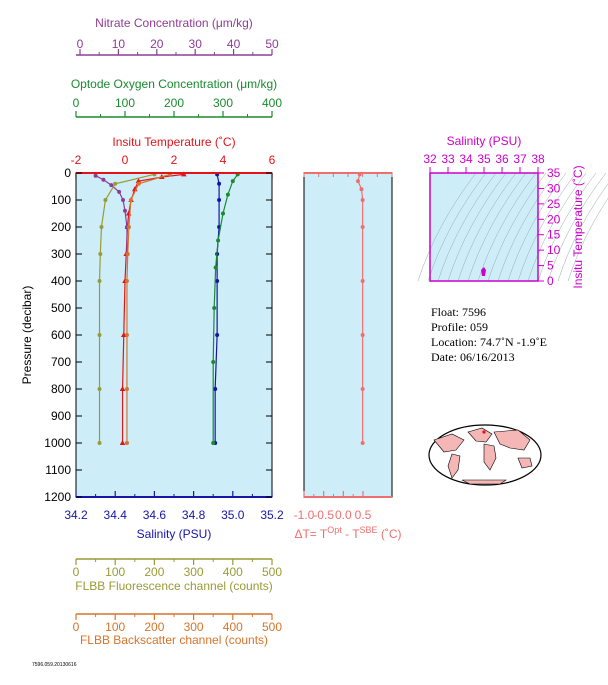  What do you see at coordinates (554, 173) in the screenshot?
I see `inset-right-tick-label: 35` at bounding box center [554, 173].